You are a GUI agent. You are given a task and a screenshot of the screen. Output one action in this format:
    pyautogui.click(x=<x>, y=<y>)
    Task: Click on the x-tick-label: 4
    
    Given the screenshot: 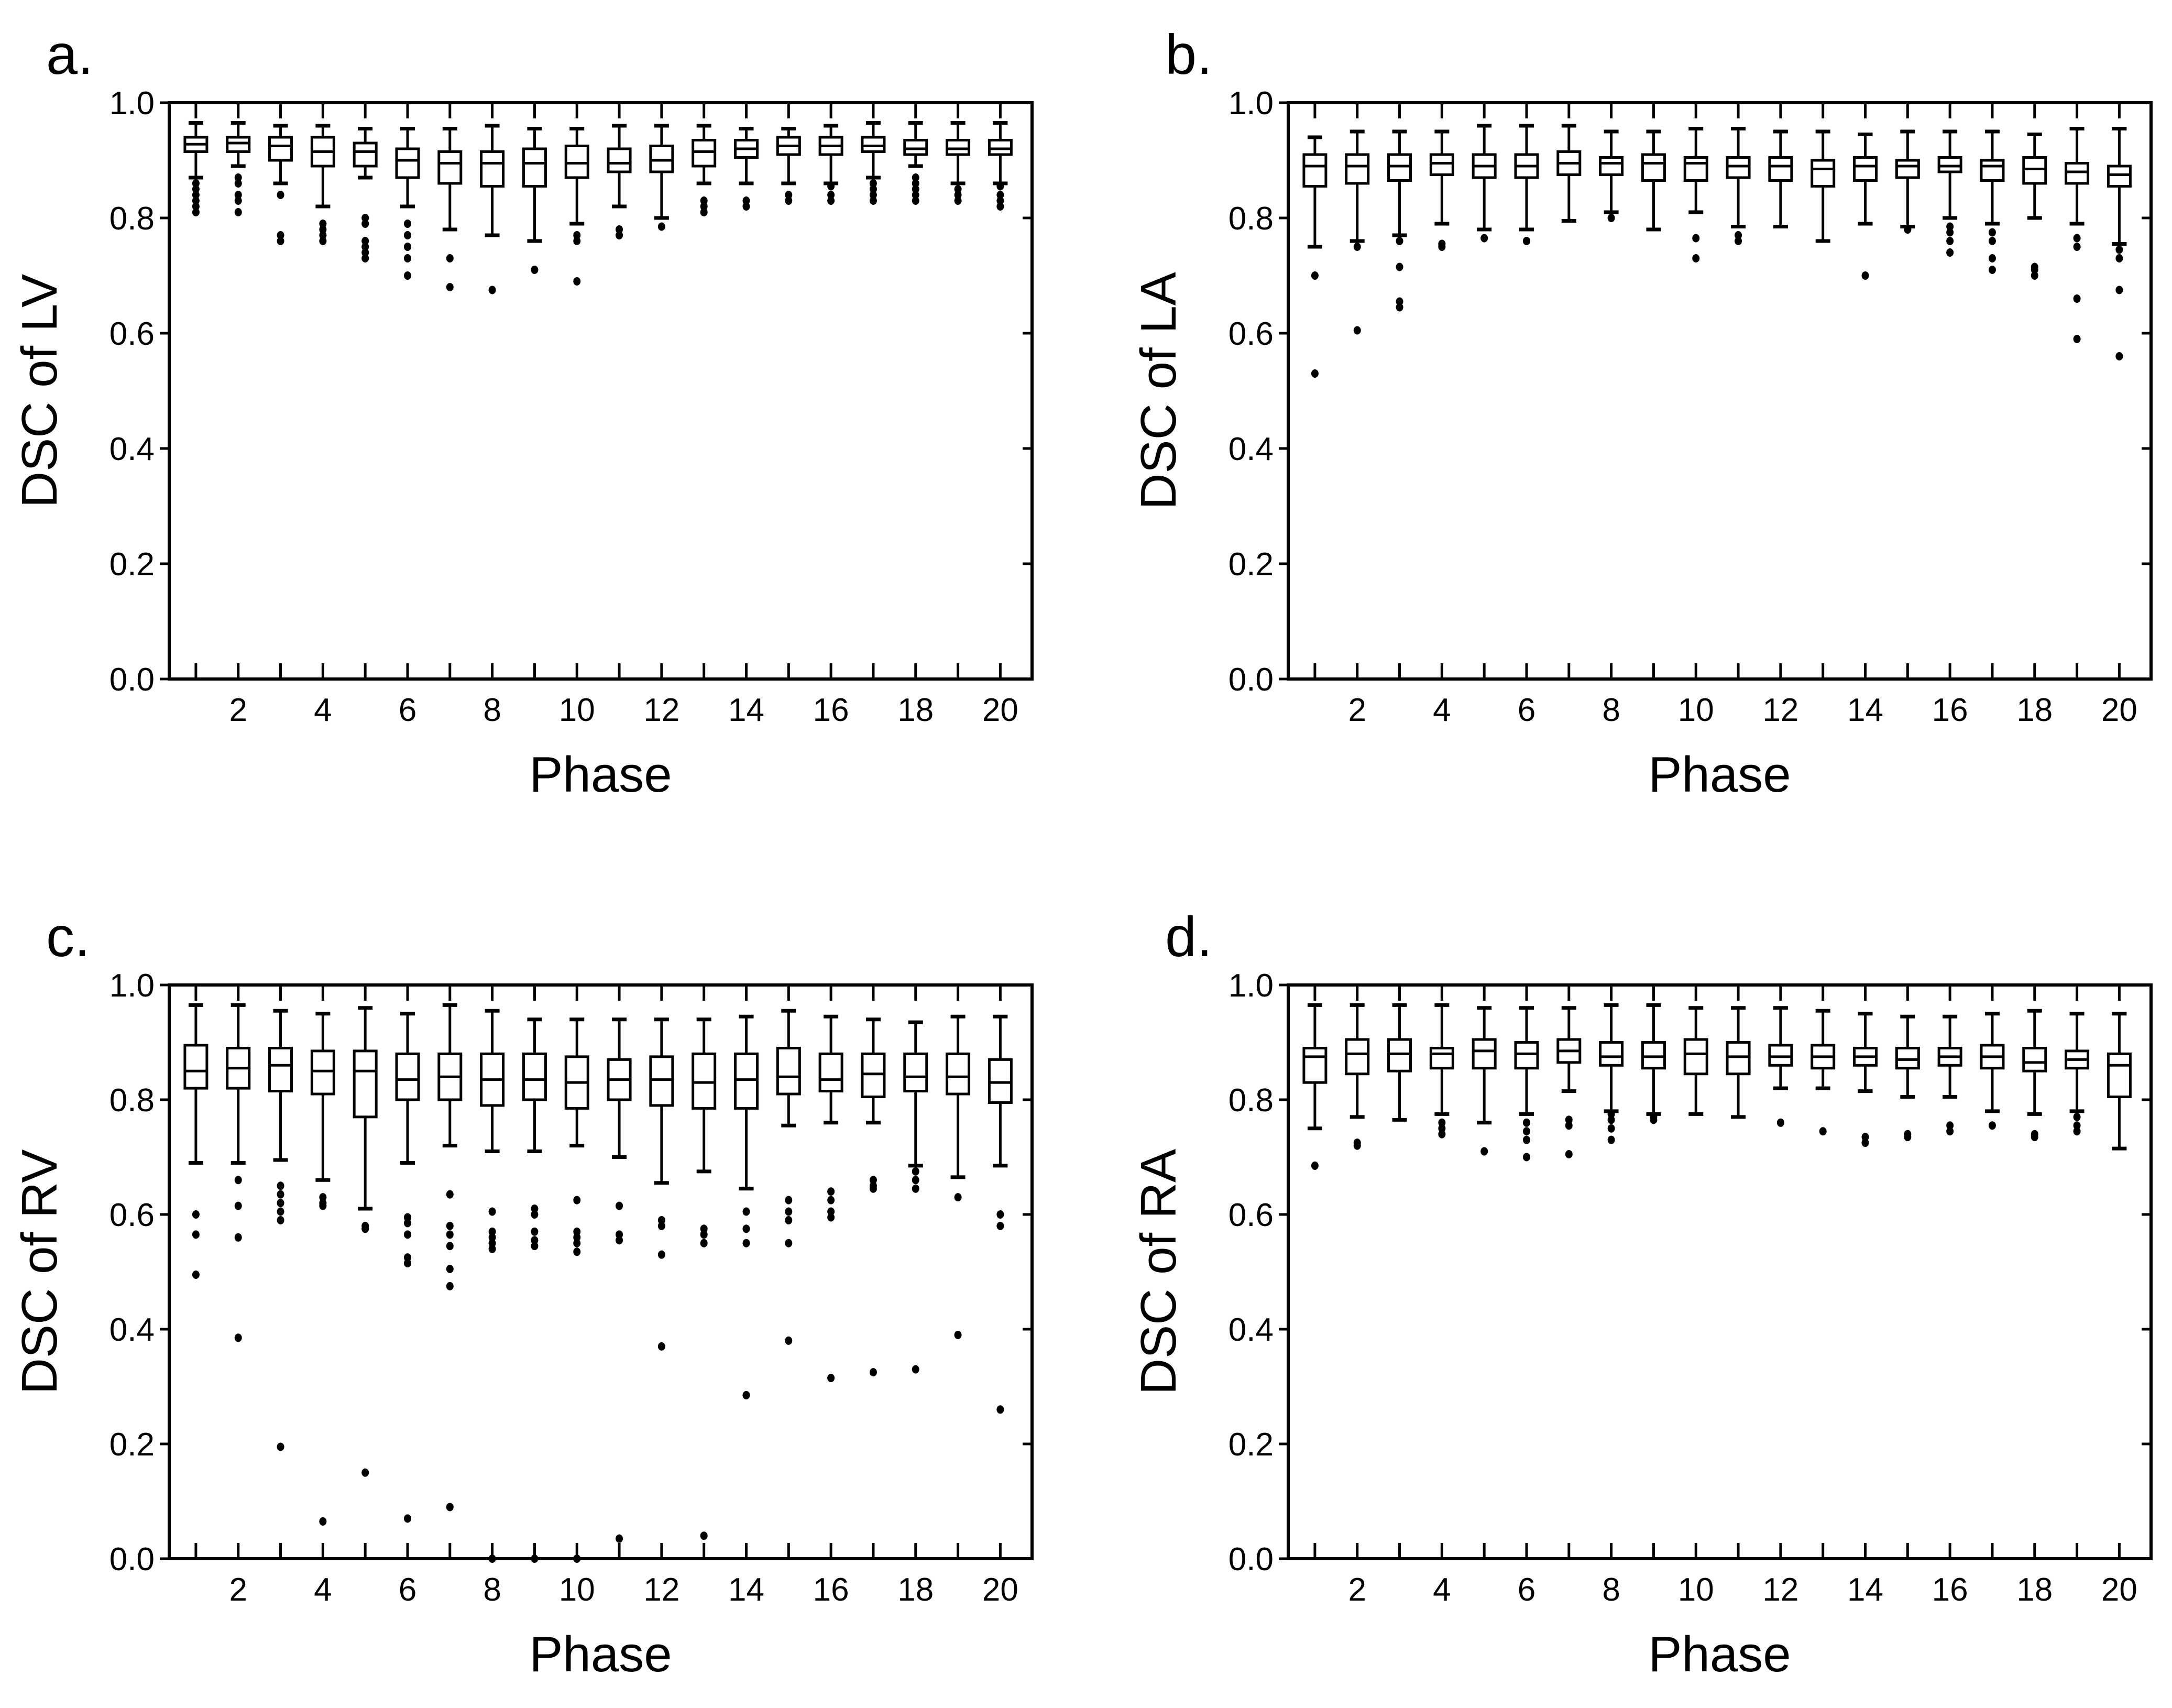 What is the action you would take?
    pyautogui.click(x=1442, y=710)
    